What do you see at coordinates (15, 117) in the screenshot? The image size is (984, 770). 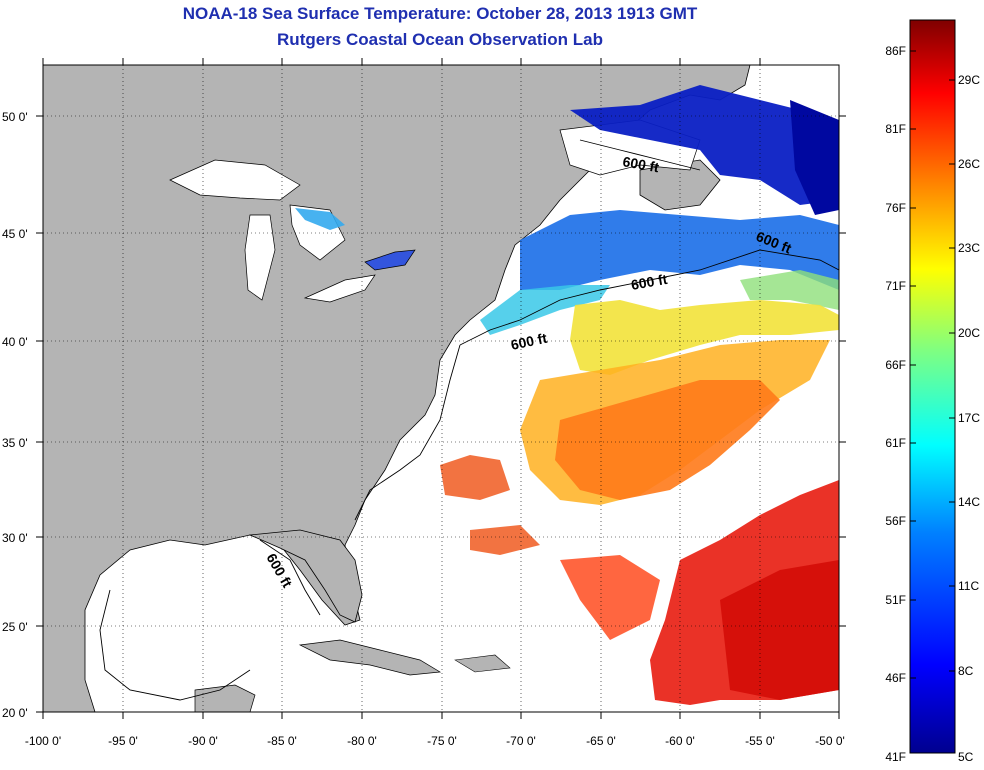 I see `lat-tick-label: 50 0'` at bounding box center [15, 117].